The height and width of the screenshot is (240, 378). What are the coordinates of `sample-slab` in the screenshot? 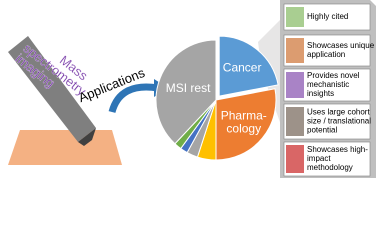 It's located at (65, 147).